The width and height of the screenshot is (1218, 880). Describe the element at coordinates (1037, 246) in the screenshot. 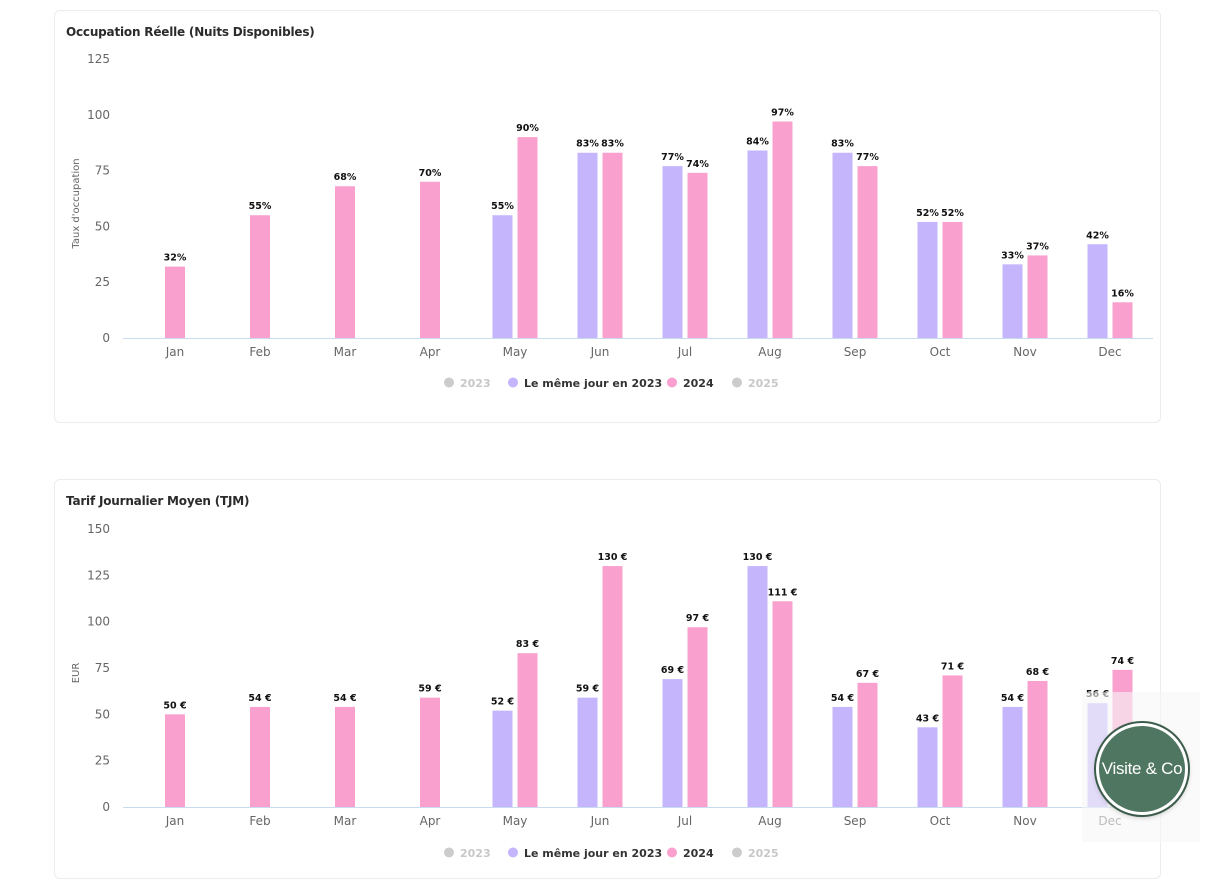

I see `data-label: 37%` at that location.